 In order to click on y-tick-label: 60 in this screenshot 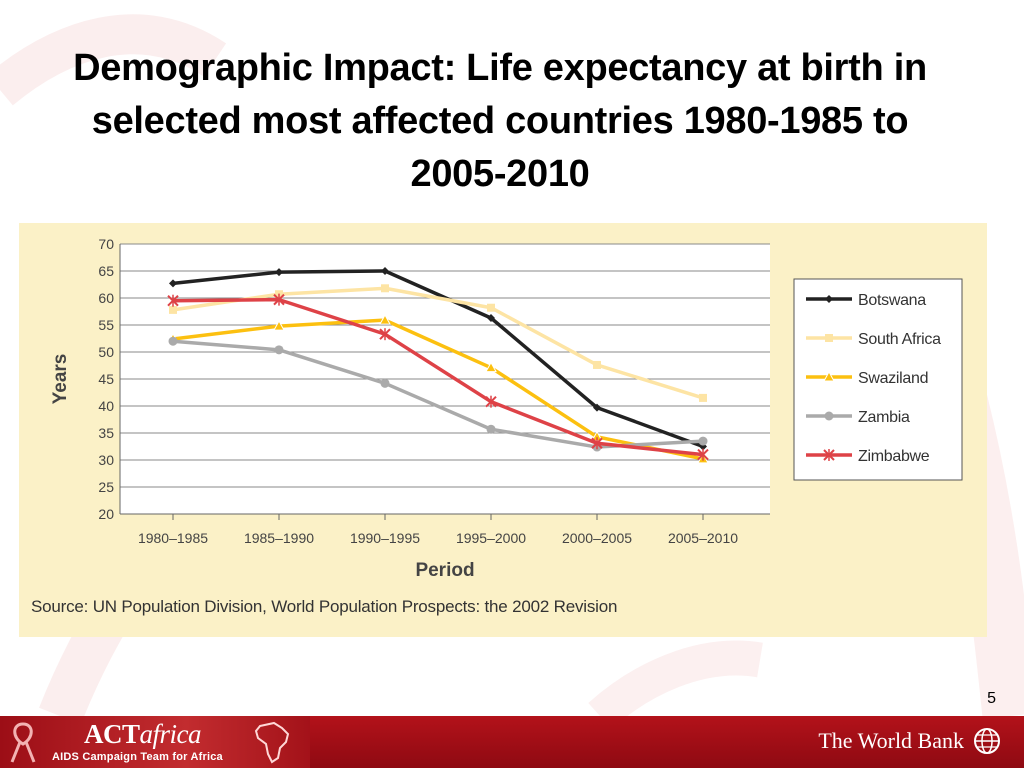, I will do `click(106, 298)`.